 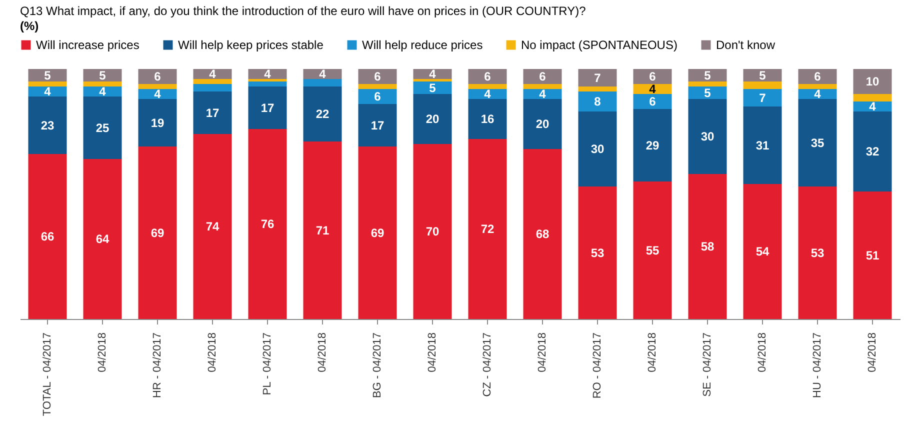 I want to click on data-label: 69, so click(x=377, y=233).